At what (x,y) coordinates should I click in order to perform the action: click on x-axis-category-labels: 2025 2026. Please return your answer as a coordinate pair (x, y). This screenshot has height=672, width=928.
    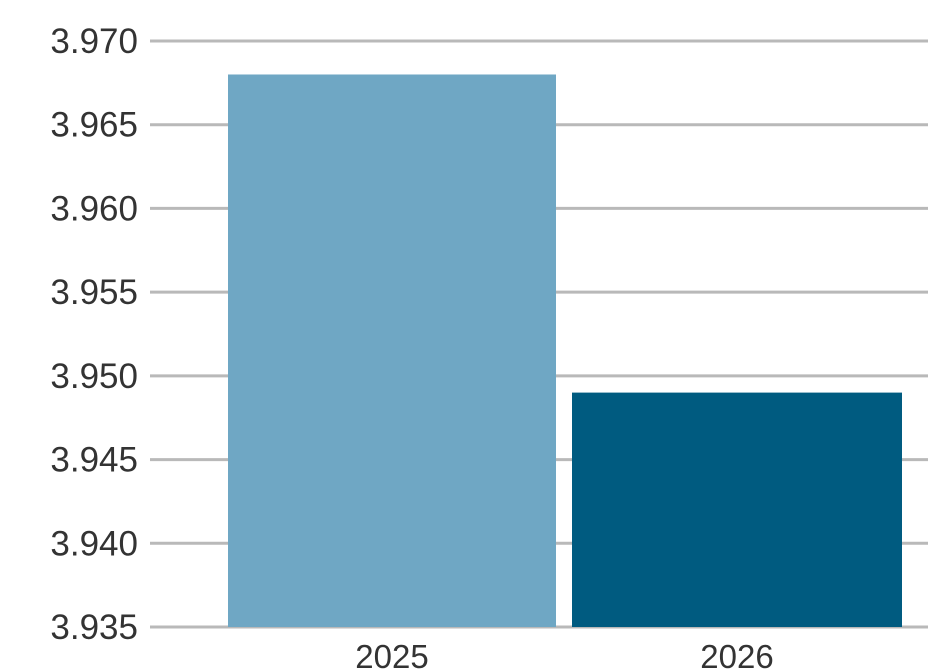
    Looking at the image, I should click on (564, 655).